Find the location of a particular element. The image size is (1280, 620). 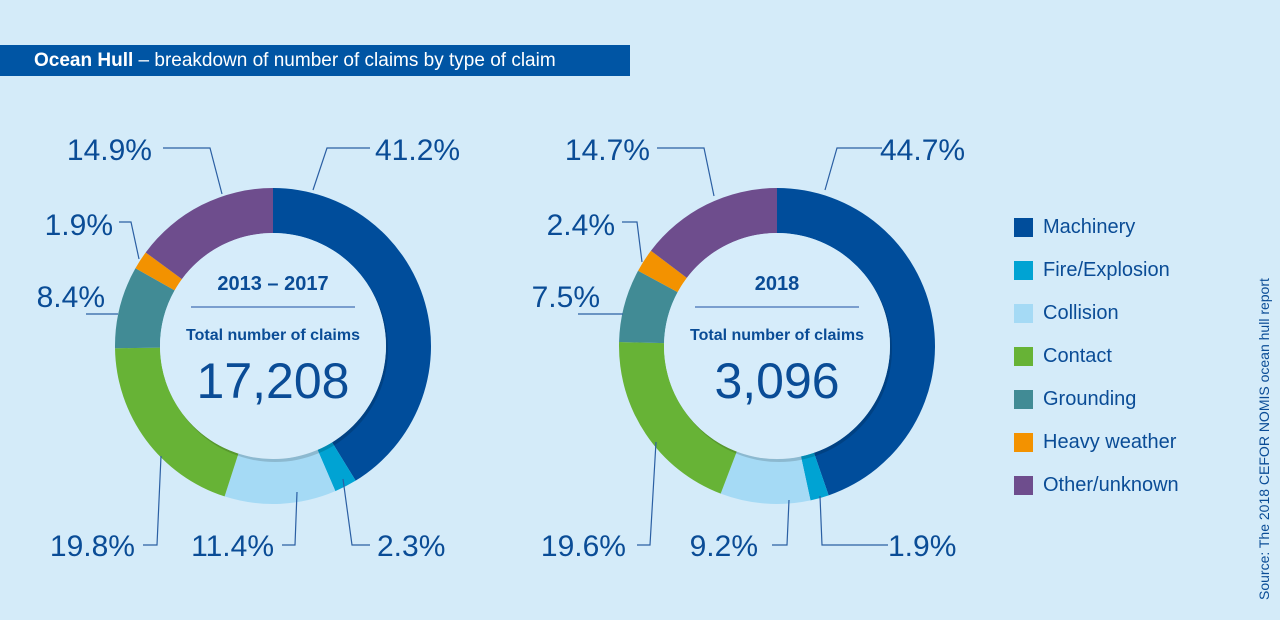

center-total: 3,096 is located at coordinates (776, 381).